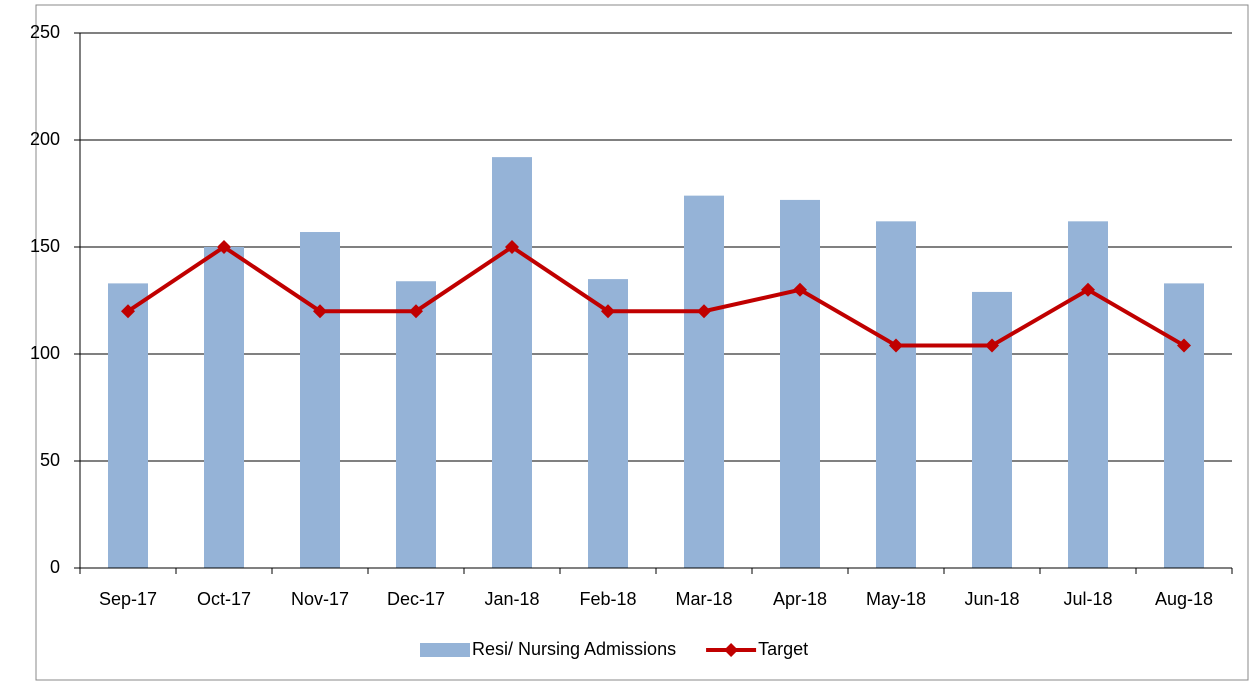  I want to click on y-tick-label: 0, so click(55, 567).